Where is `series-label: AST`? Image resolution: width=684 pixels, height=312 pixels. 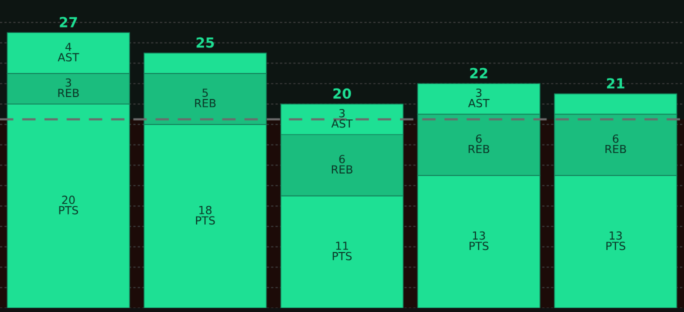
series-label: AST is located at coordinates (342, 123).